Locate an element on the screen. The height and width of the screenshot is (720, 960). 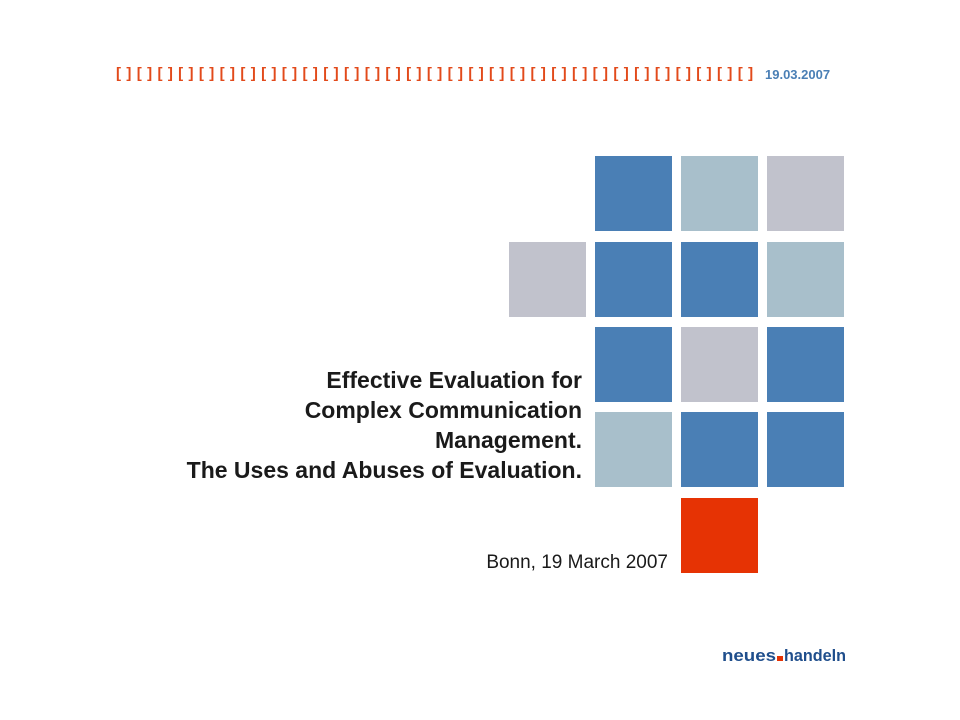
logo-text-part1: neues is located at coordinates (749, 655).